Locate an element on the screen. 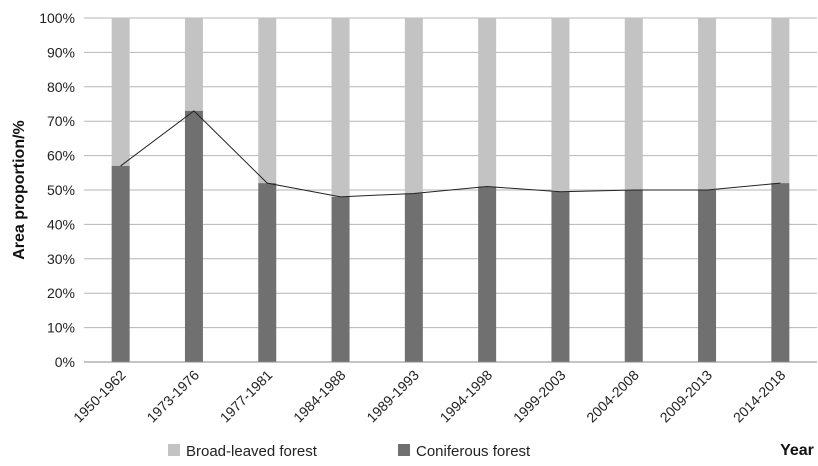 Image resolution: width=818 pixels, height=466 pixels. x-tick-label: 1989-1993 is located at coordinates (392, 396).